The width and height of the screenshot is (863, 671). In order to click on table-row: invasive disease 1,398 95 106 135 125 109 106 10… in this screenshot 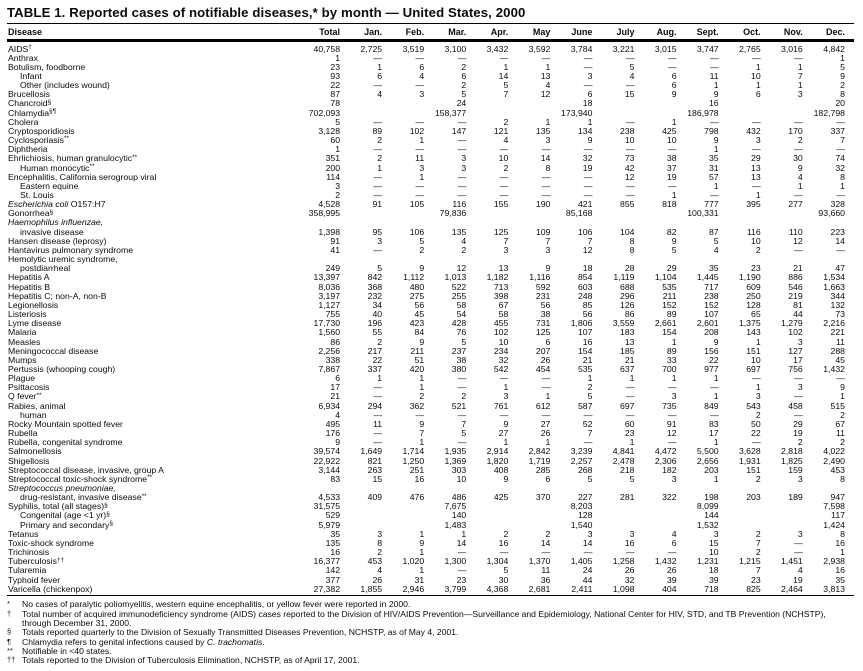, I will do `click(430, 231)`.